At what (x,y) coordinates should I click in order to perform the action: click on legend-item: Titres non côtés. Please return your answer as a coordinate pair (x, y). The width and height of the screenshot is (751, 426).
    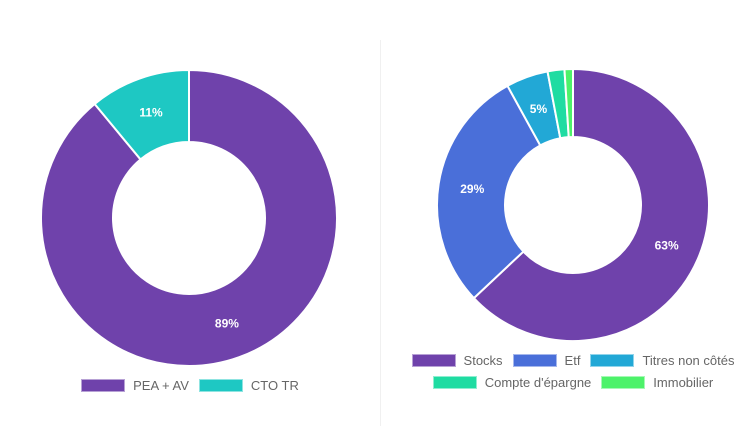
    Looking at the image, I should click on (662, 360).